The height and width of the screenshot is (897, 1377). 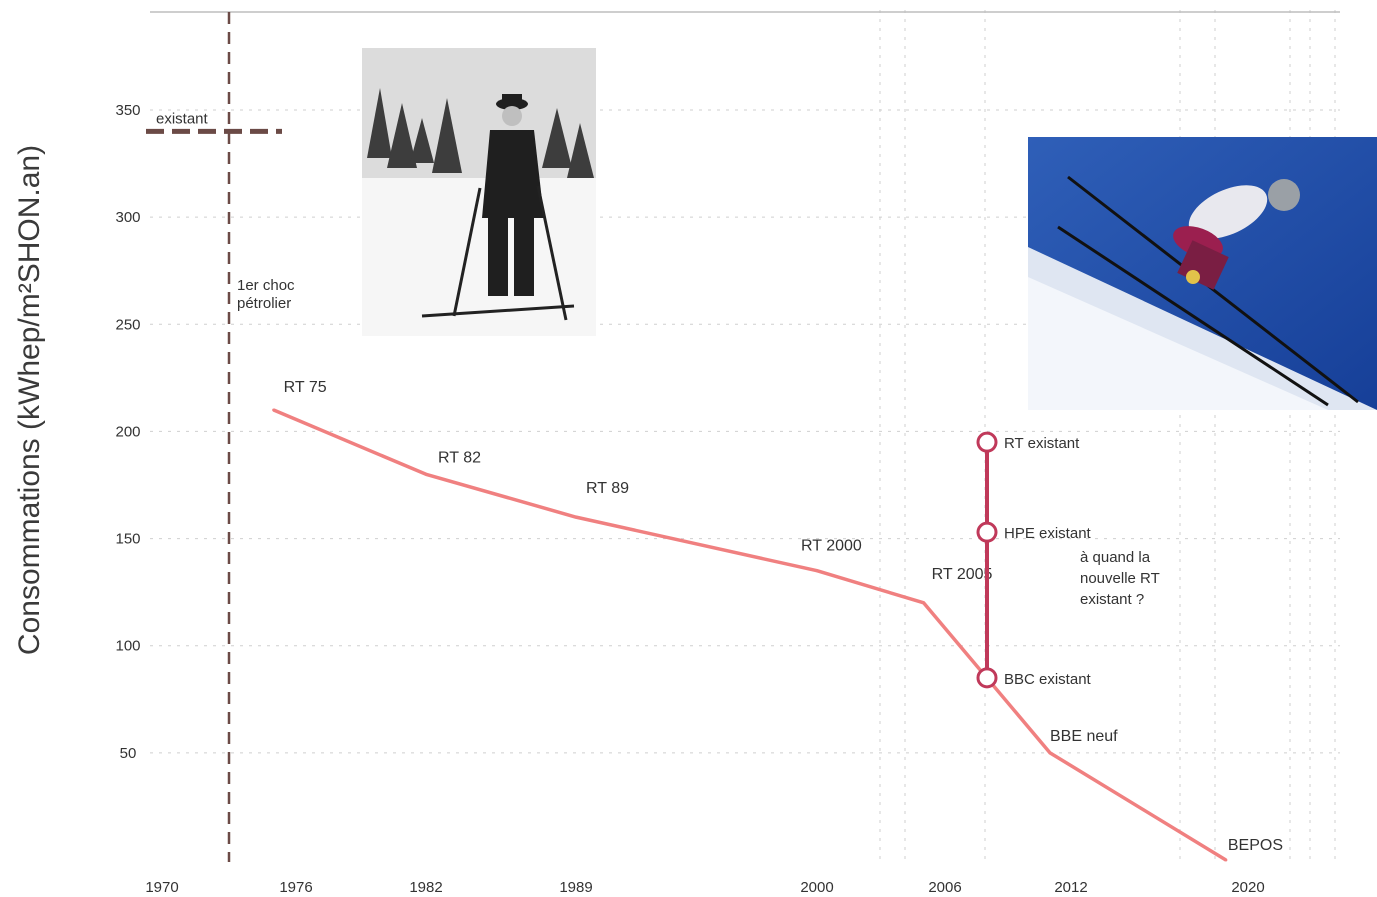 I want to click on data-label: RT 2000, so click(x=831, y=546).